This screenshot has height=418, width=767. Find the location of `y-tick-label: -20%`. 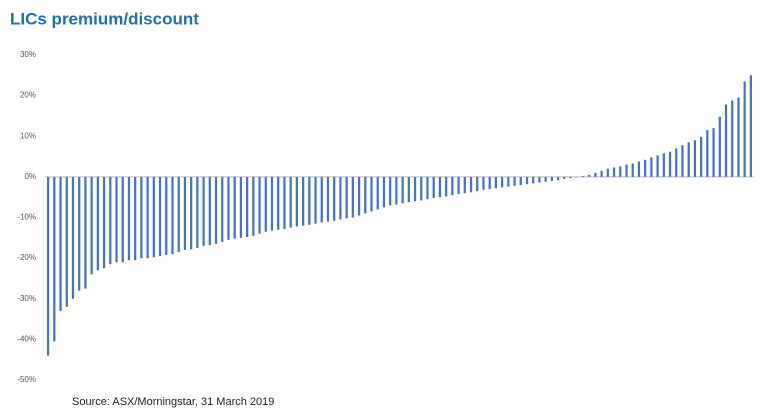

y-tick-label: -20% is located at coordinates (26, 257).